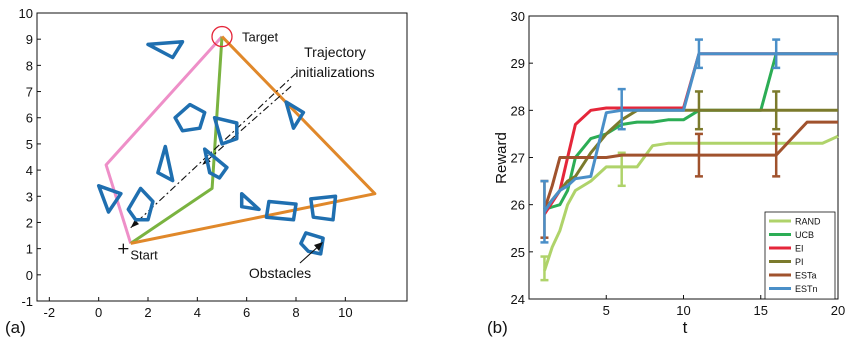 The height and width of the screenshot is (339, 852). I want to click on y-tick-label: 26, so click(518, 205).